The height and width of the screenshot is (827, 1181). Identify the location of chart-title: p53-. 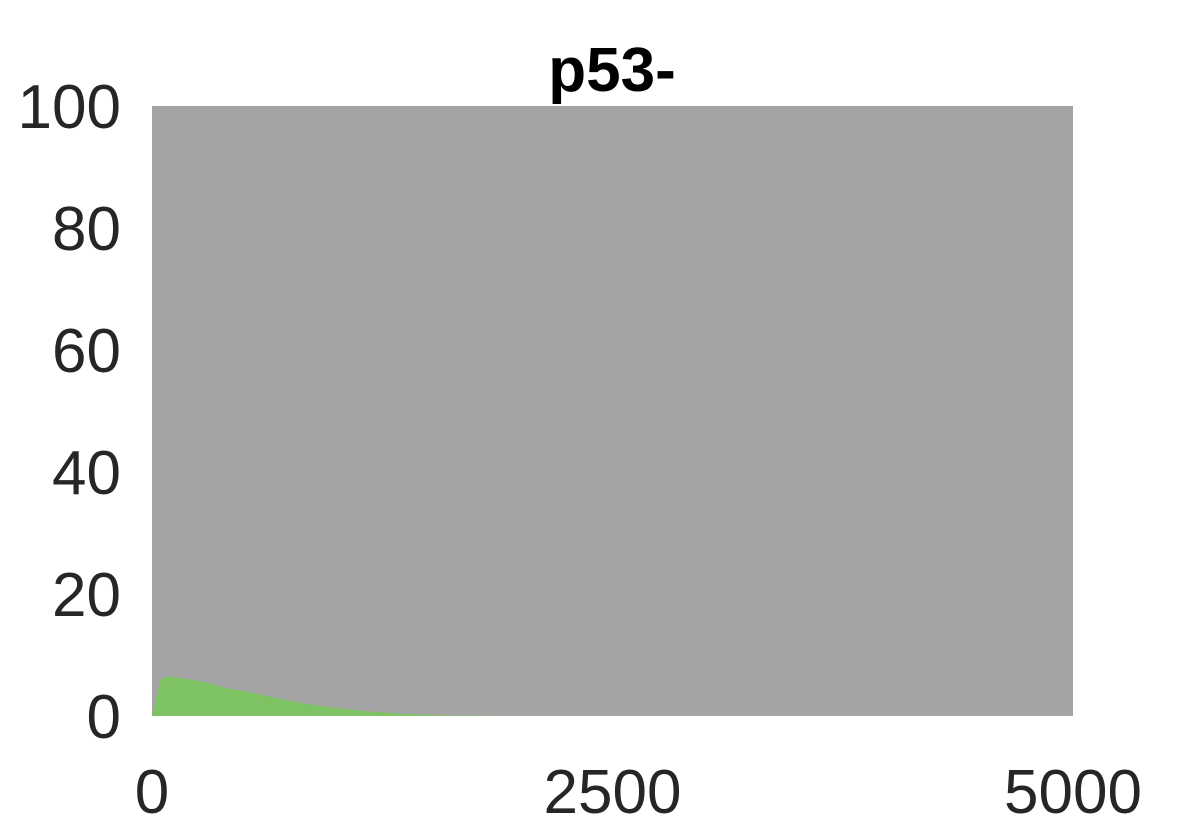
(611, 70).